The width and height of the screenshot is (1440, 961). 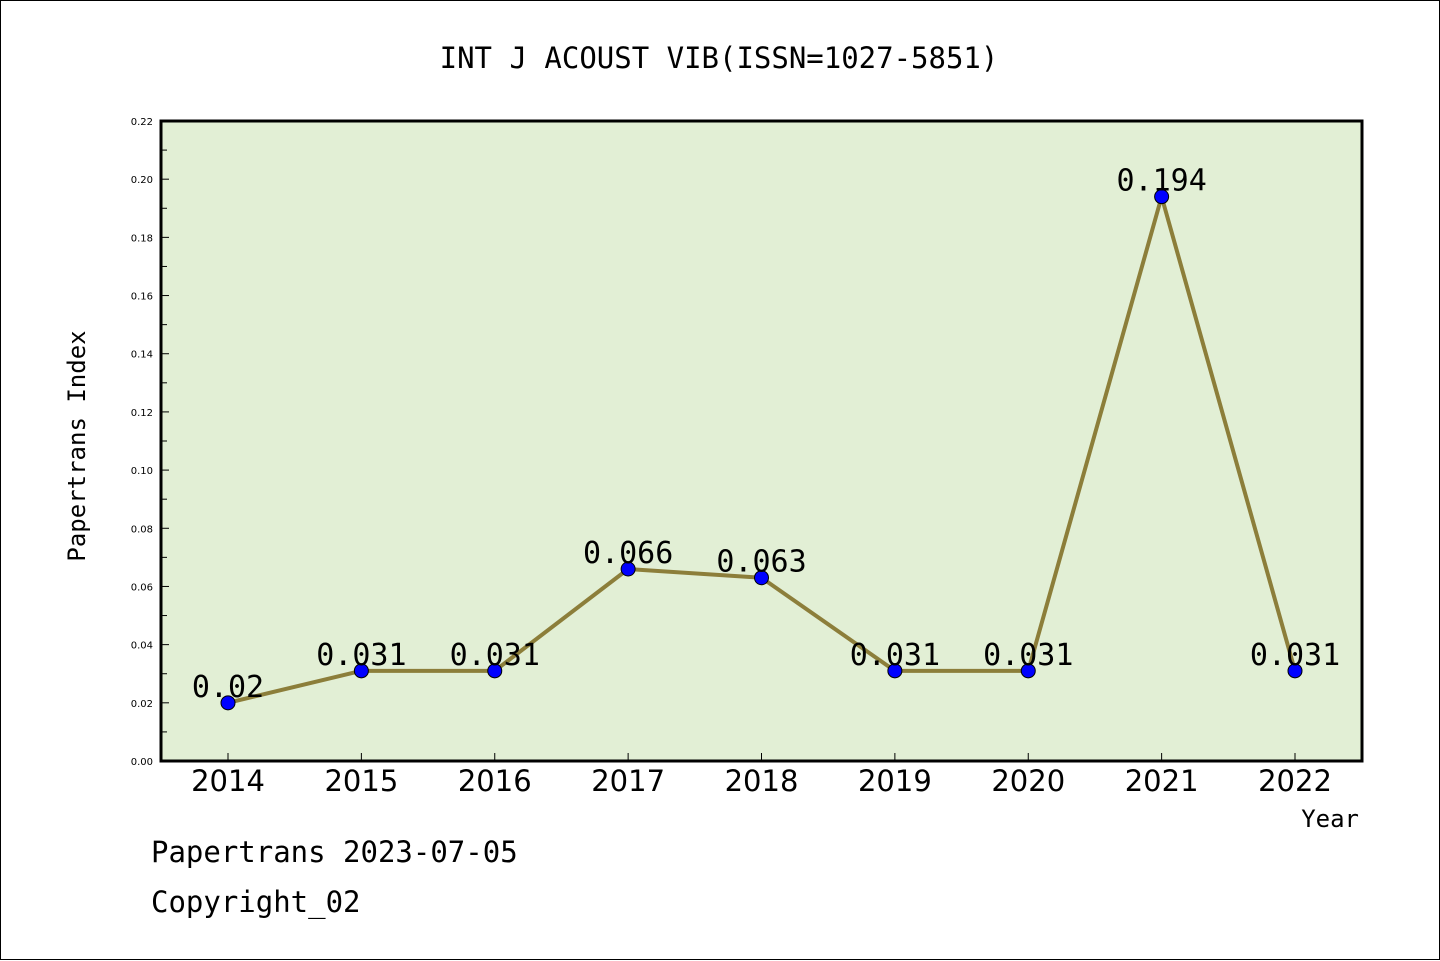 What do you see at coordinates (1162, 781) in the screenshot?
I see `x-tick-label: 2021` at bounding box center [1162, 781].